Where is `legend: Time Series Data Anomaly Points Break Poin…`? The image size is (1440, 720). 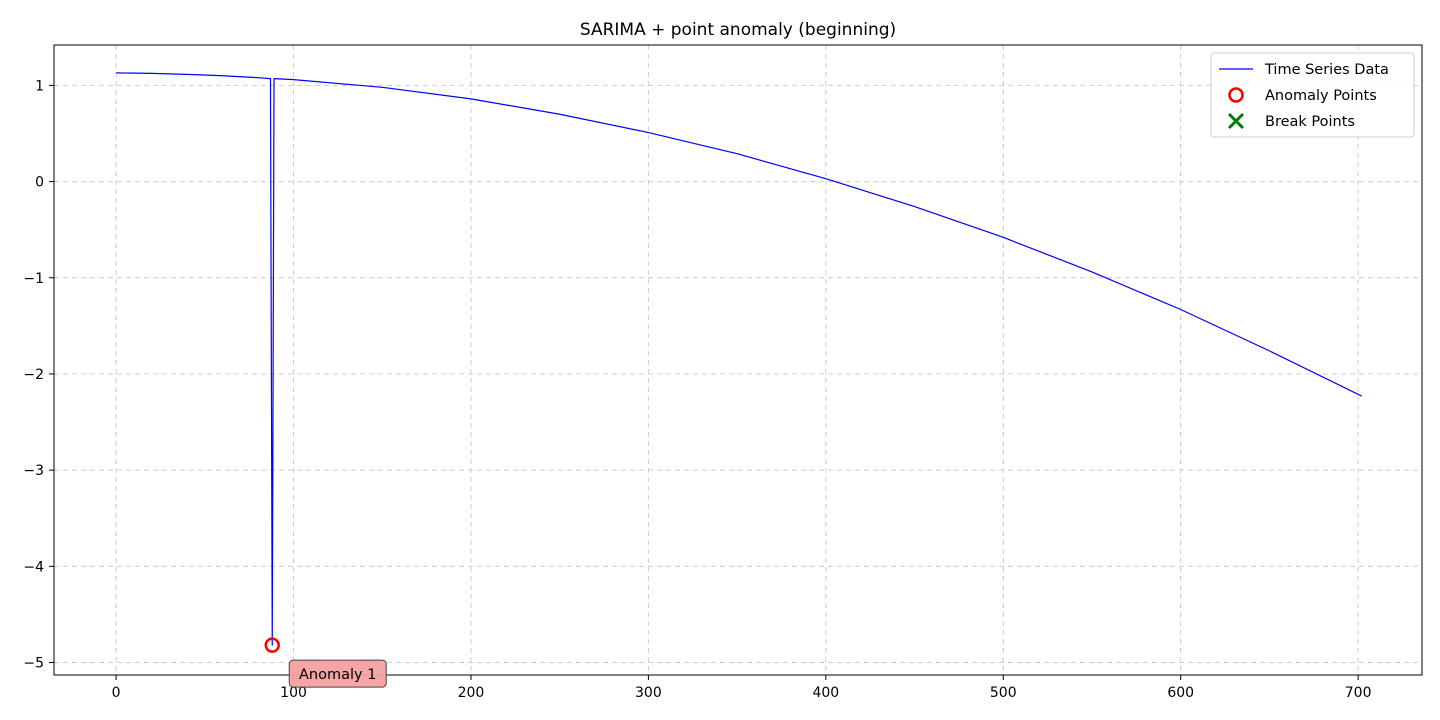 legend: Time Series Data Anomaly Points Break Poin… is located at coordinates (1312, 95).